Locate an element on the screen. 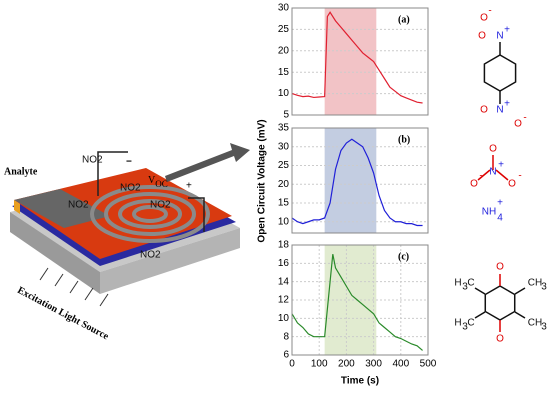 Image resolution: width=550 pixels, height=395 pixels. device-front is located at coordinates (170, 261).